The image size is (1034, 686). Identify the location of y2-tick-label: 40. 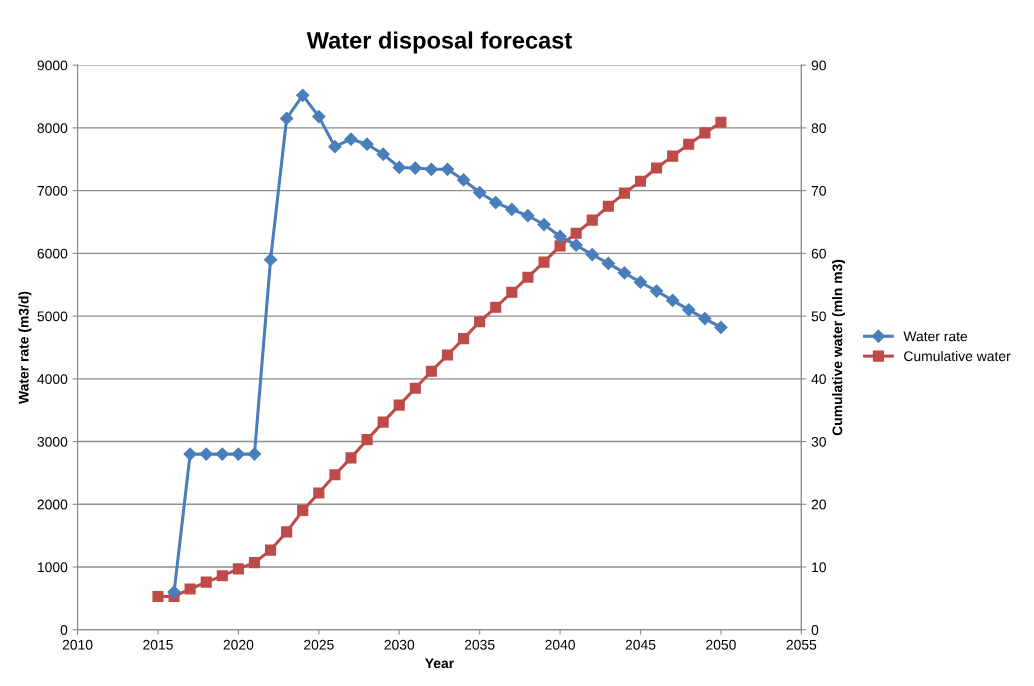
(818, 379).